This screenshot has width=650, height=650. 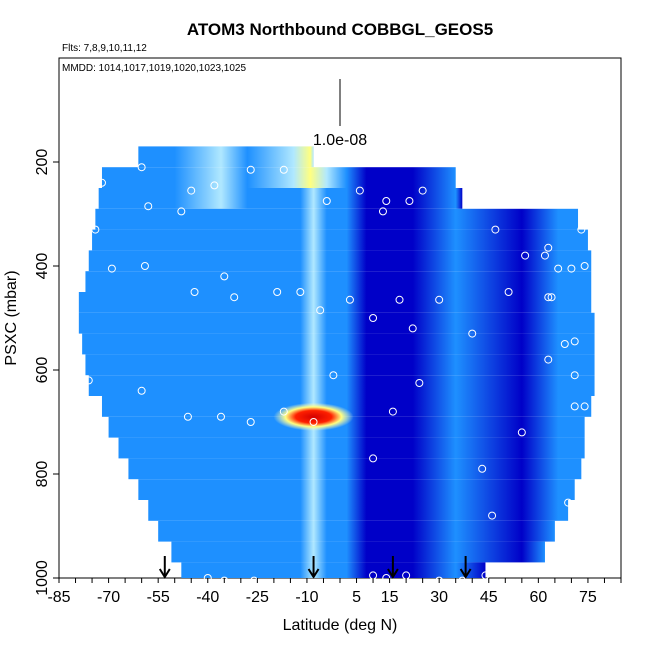 I want to click on x-tick-label: -10, so click(x=306, y=597).